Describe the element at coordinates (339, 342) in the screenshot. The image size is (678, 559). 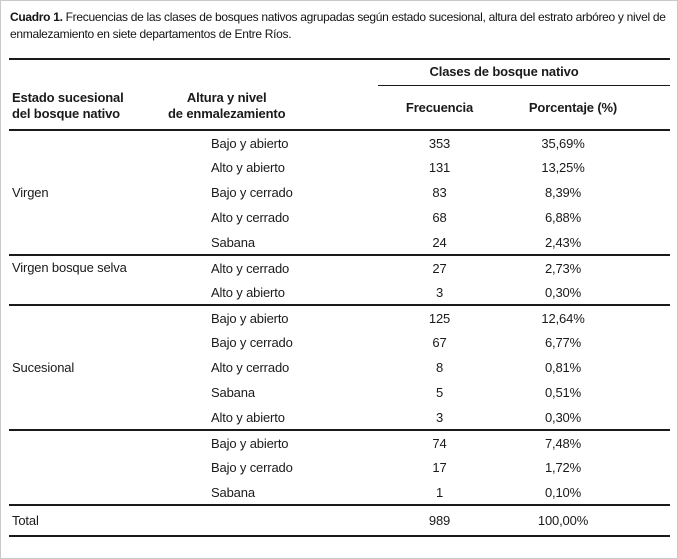
I see `table-row: Bajo y cerrado 67 6,77%` at that location.